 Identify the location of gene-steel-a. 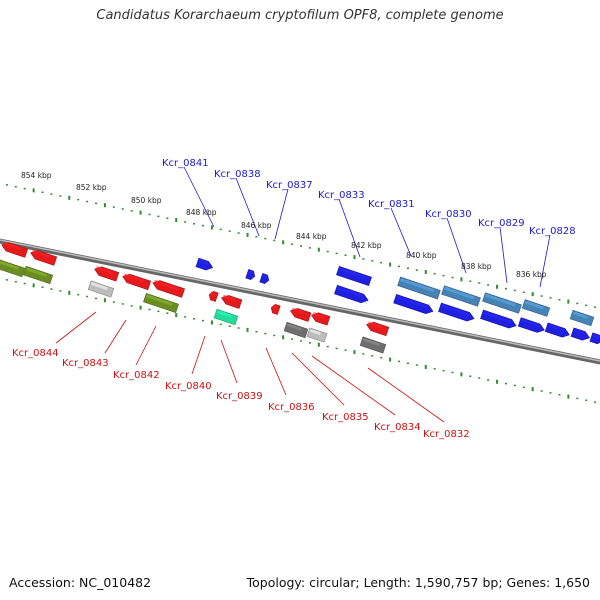
(419, 288).